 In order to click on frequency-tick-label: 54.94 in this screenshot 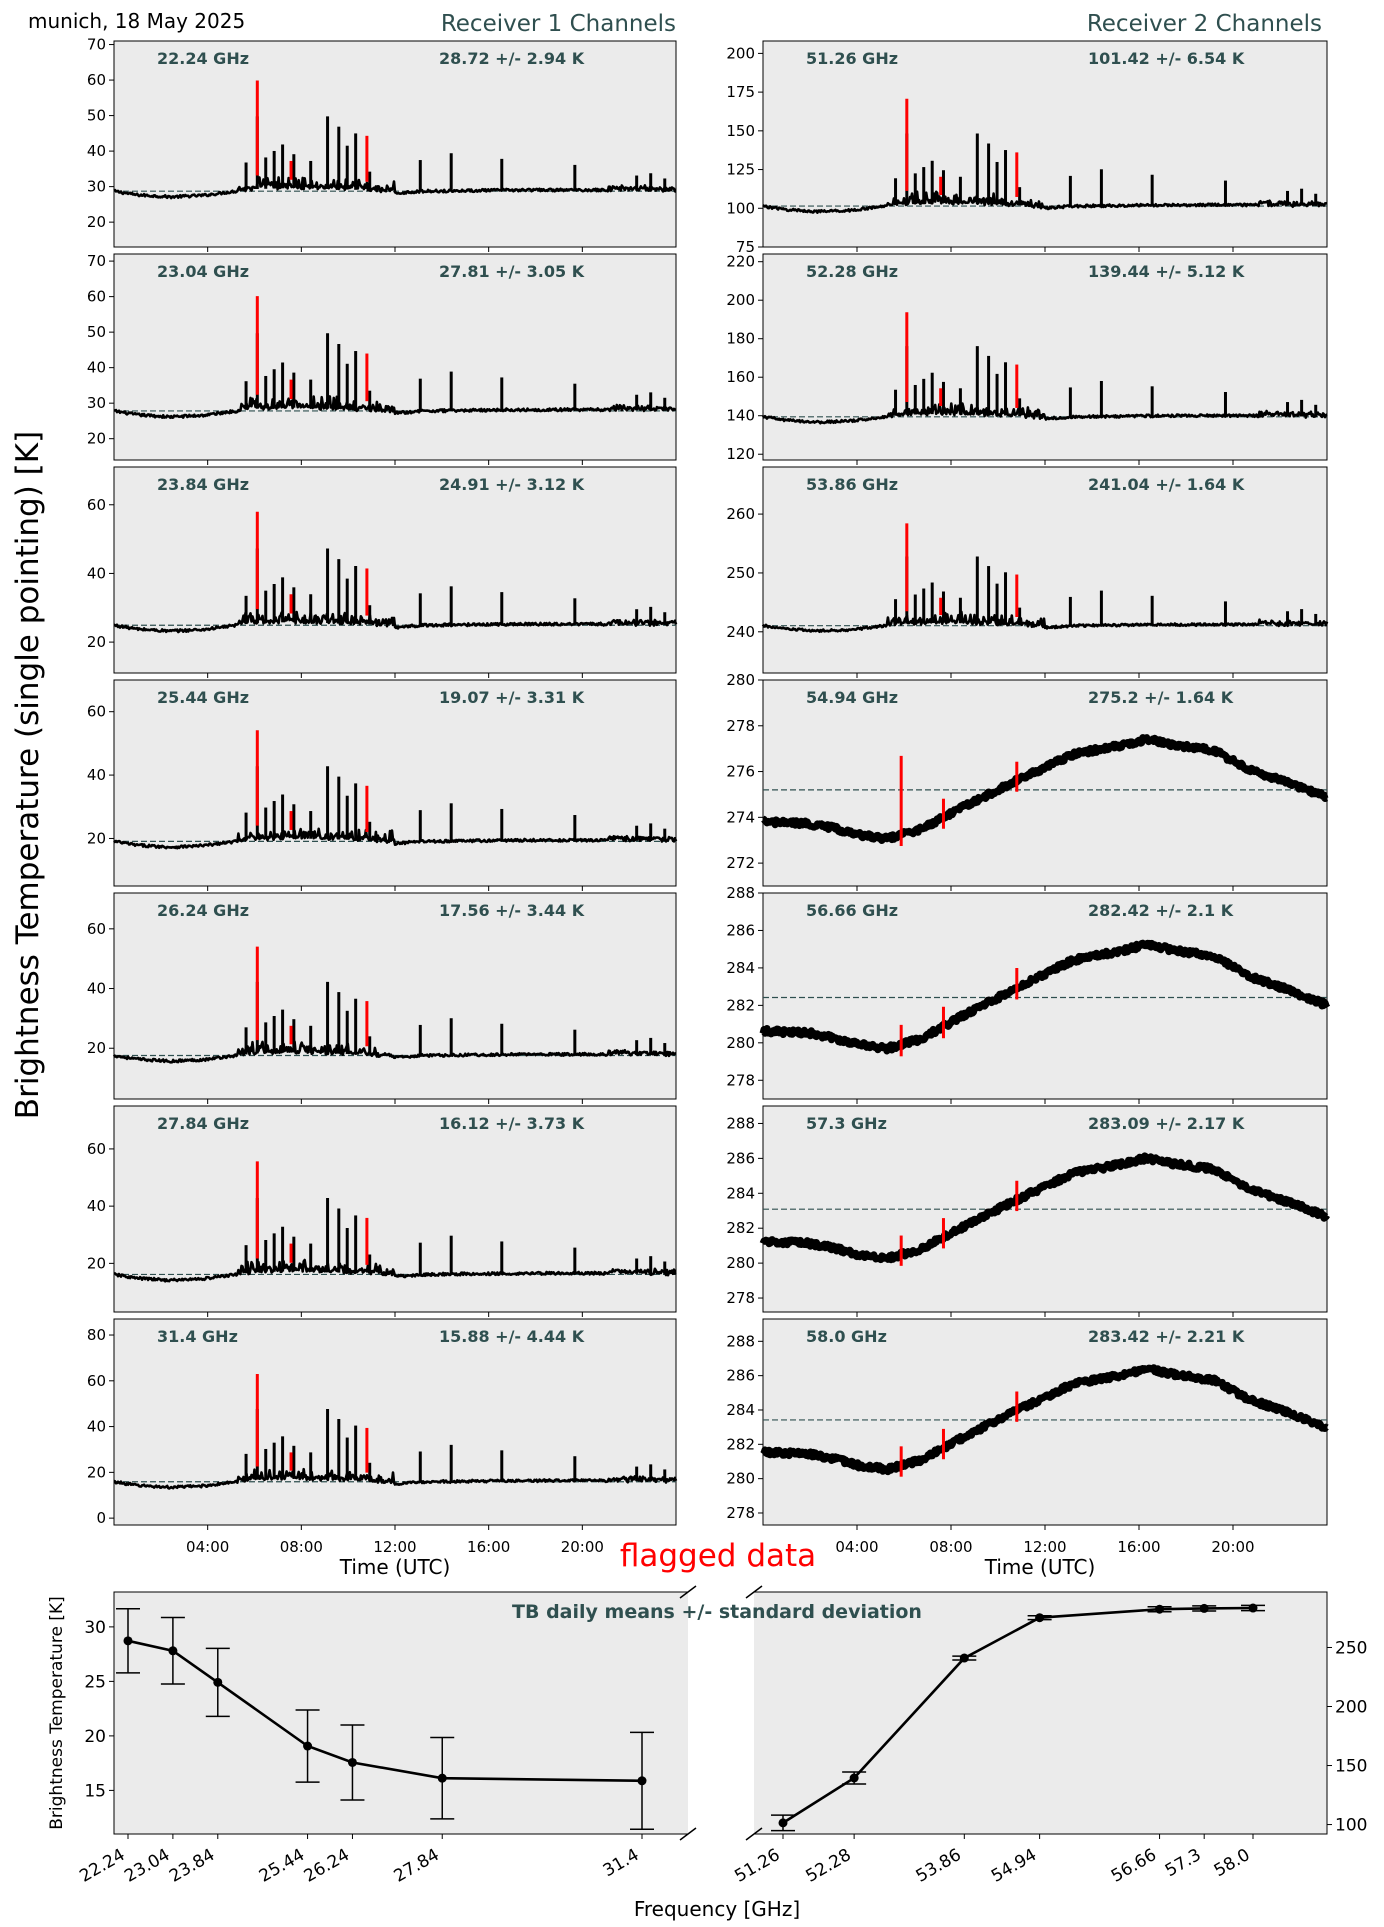, I will do `click(1014, 1866)`.